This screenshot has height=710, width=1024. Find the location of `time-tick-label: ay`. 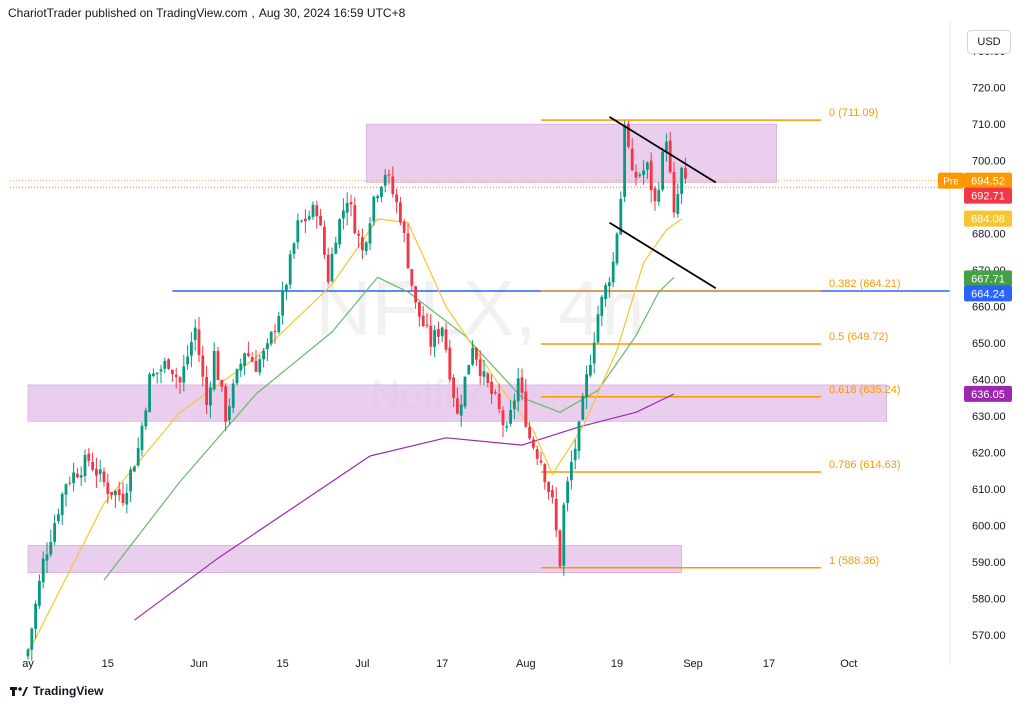

time-tick-label: ay is located at coordinates (28, 664).